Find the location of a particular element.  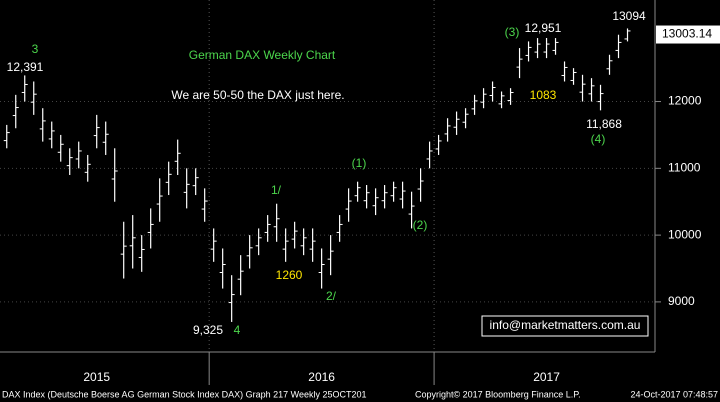

annotation: 1260 is located at coordinates (289, 275).